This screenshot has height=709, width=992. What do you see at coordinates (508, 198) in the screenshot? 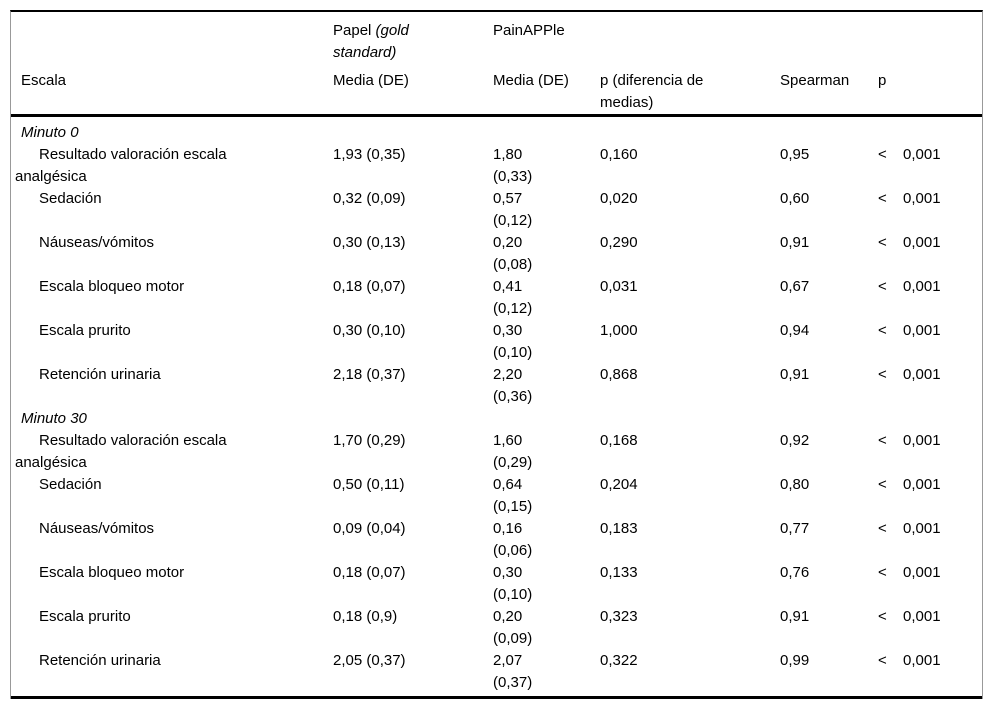
I see `painapple-media-line: 0,57` at bounding box center [508, 198].